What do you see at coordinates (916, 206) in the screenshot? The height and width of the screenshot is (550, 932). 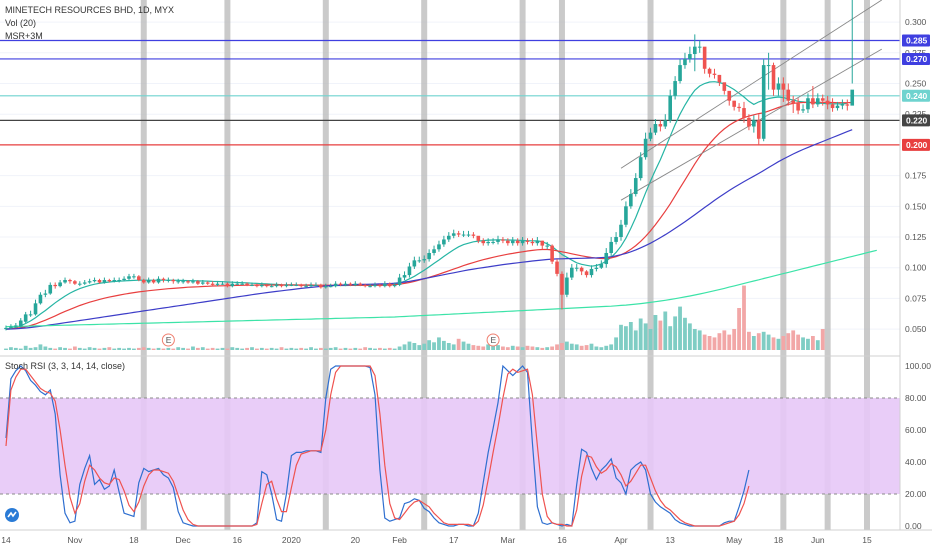 I see `price-tick-label: 0.150` at bounding box center [916, 206].